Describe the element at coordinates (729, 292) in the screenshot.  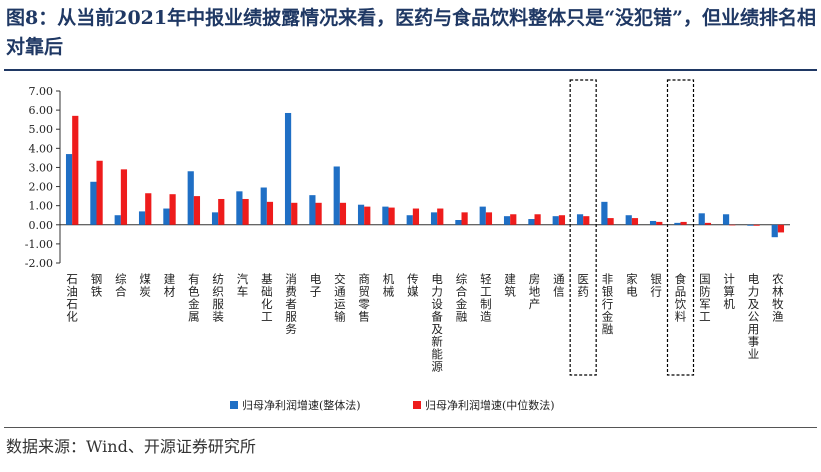
I see `x-tick-label: 计算机` at that location.